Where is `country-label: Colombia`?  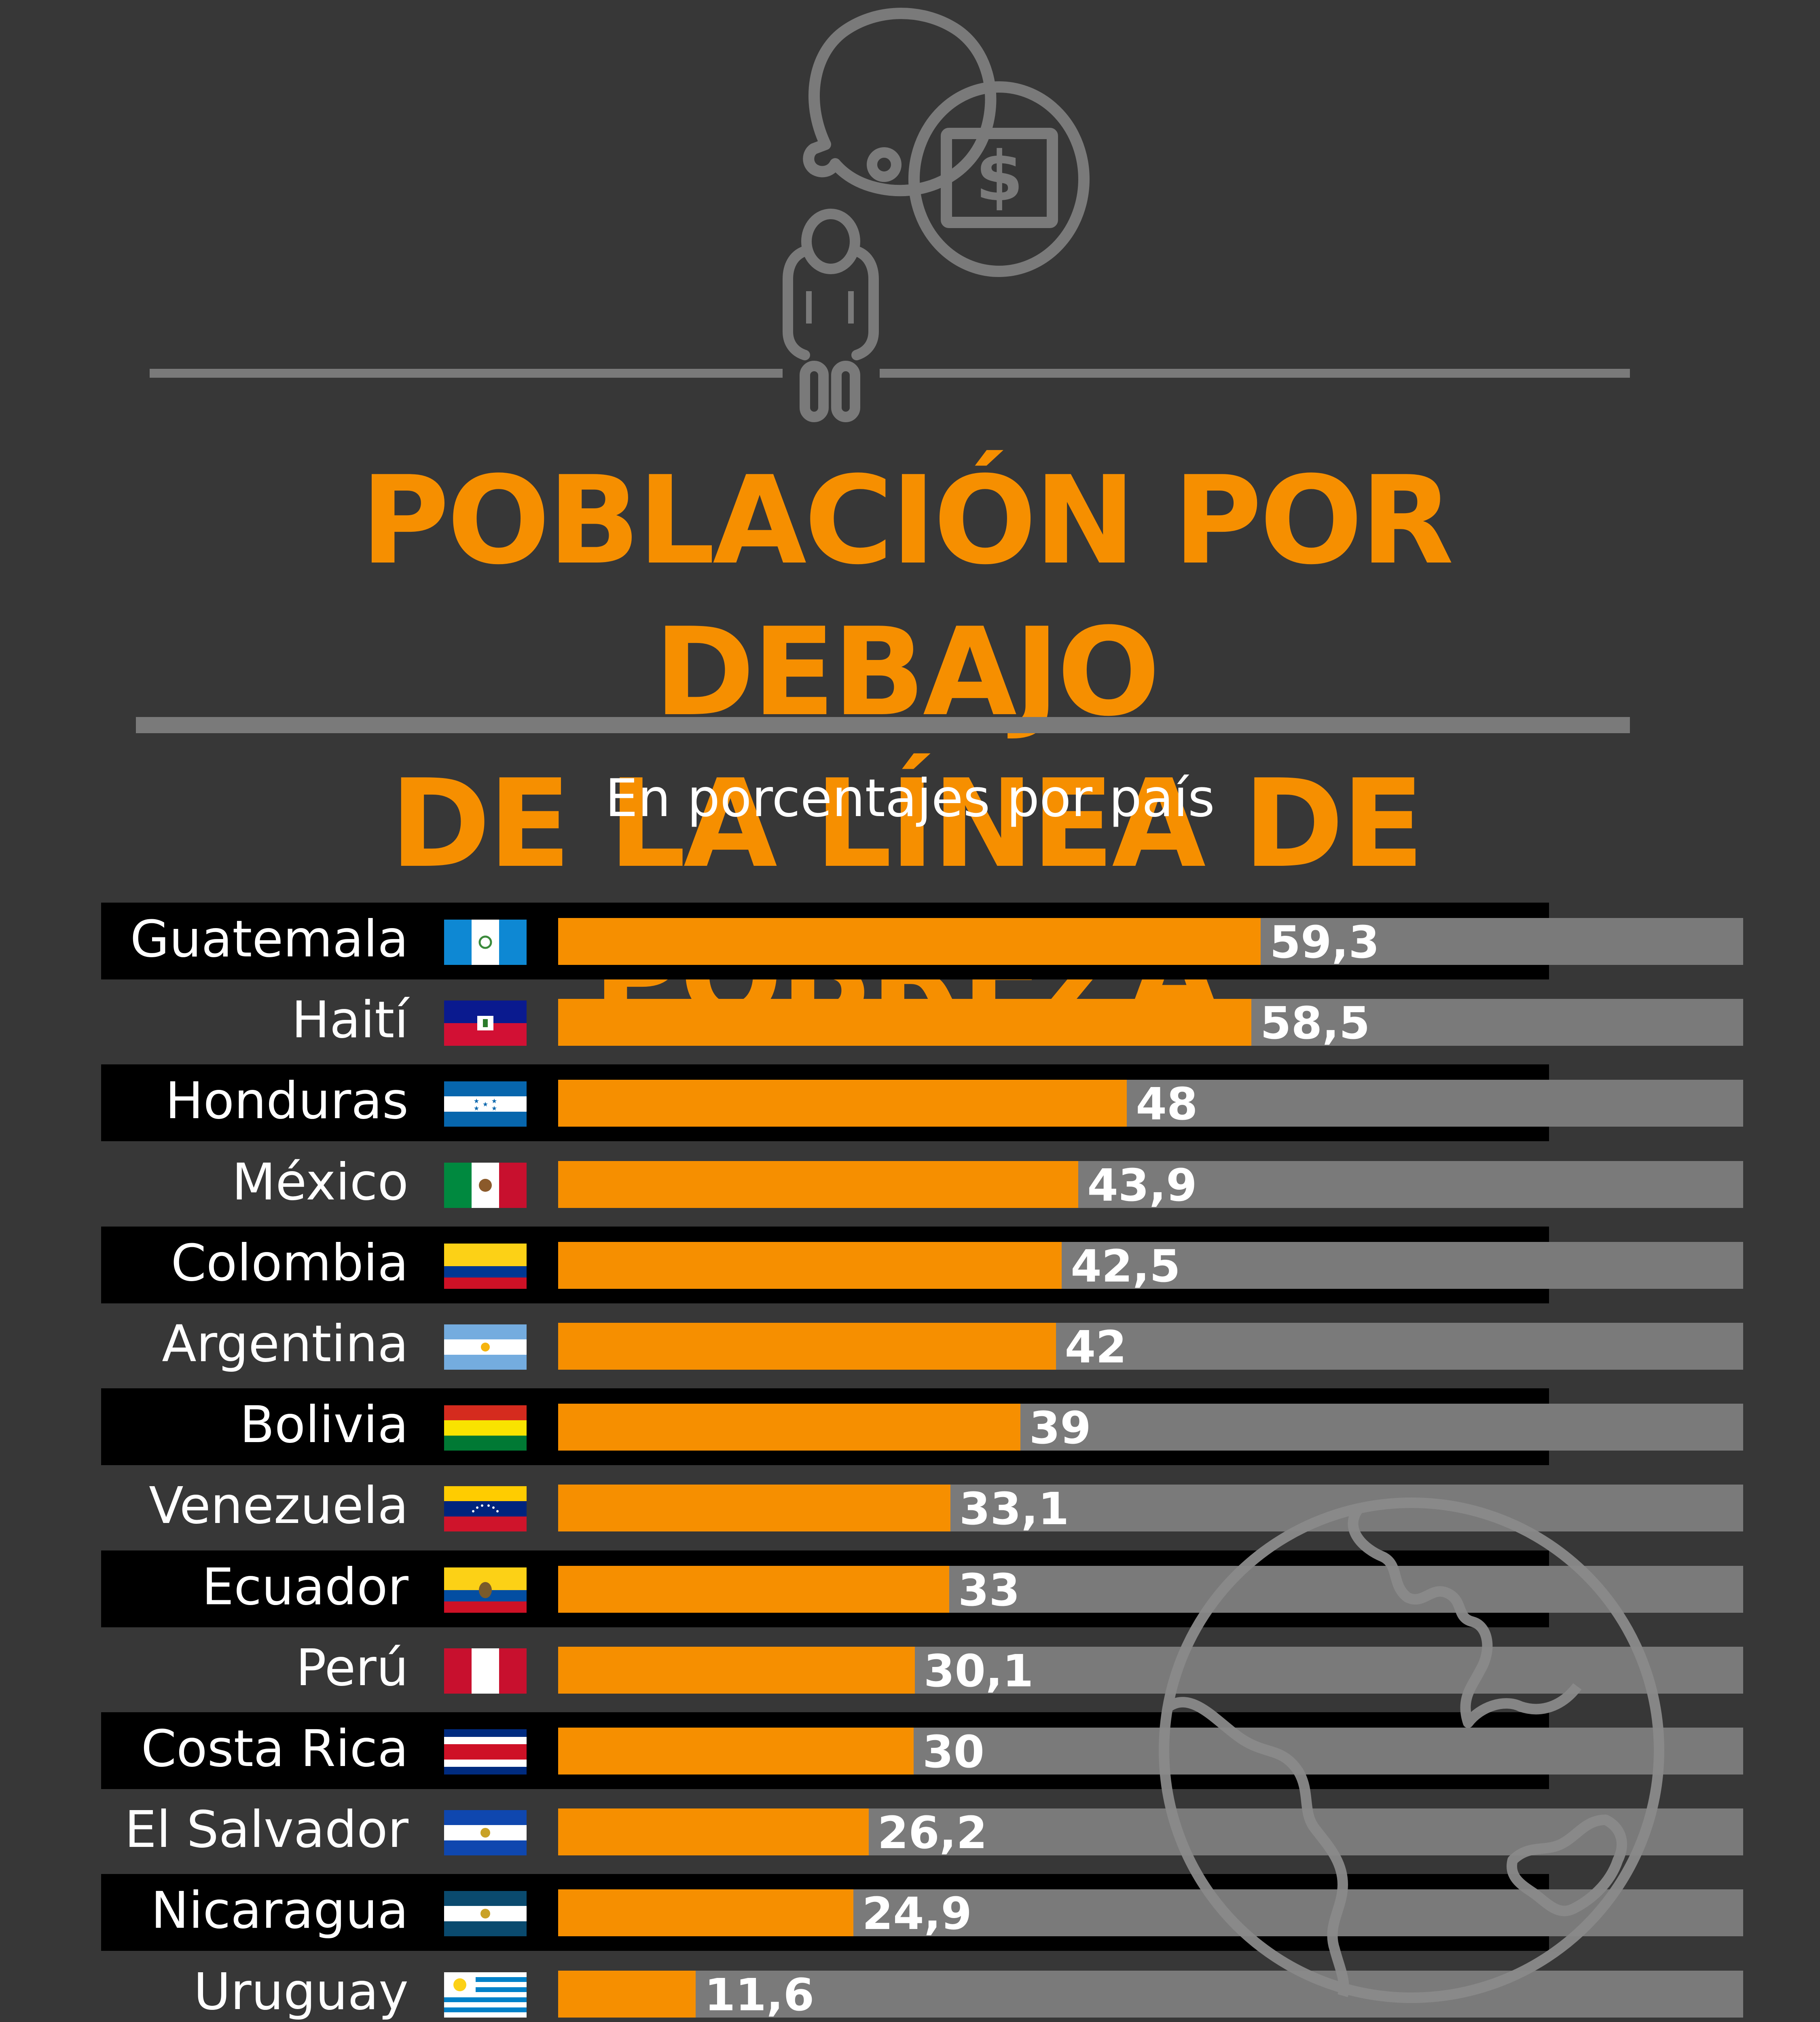 country-label: Colombia is located at coordinates (289, 1262).